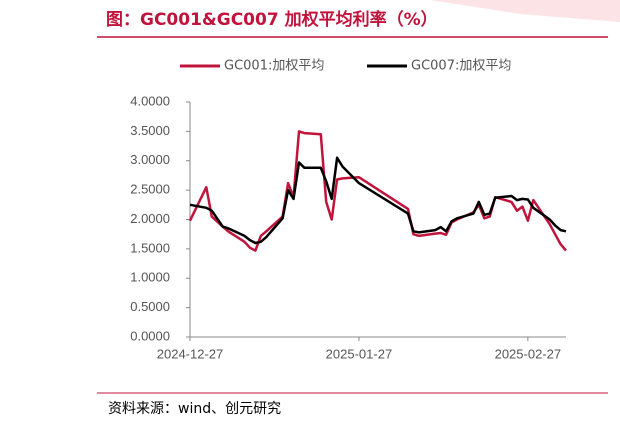  What do you see at coordinates (359, 353) in the screenshot?
I see `x-tick-label: 2025-01-27` at bounding box center [359, 353].